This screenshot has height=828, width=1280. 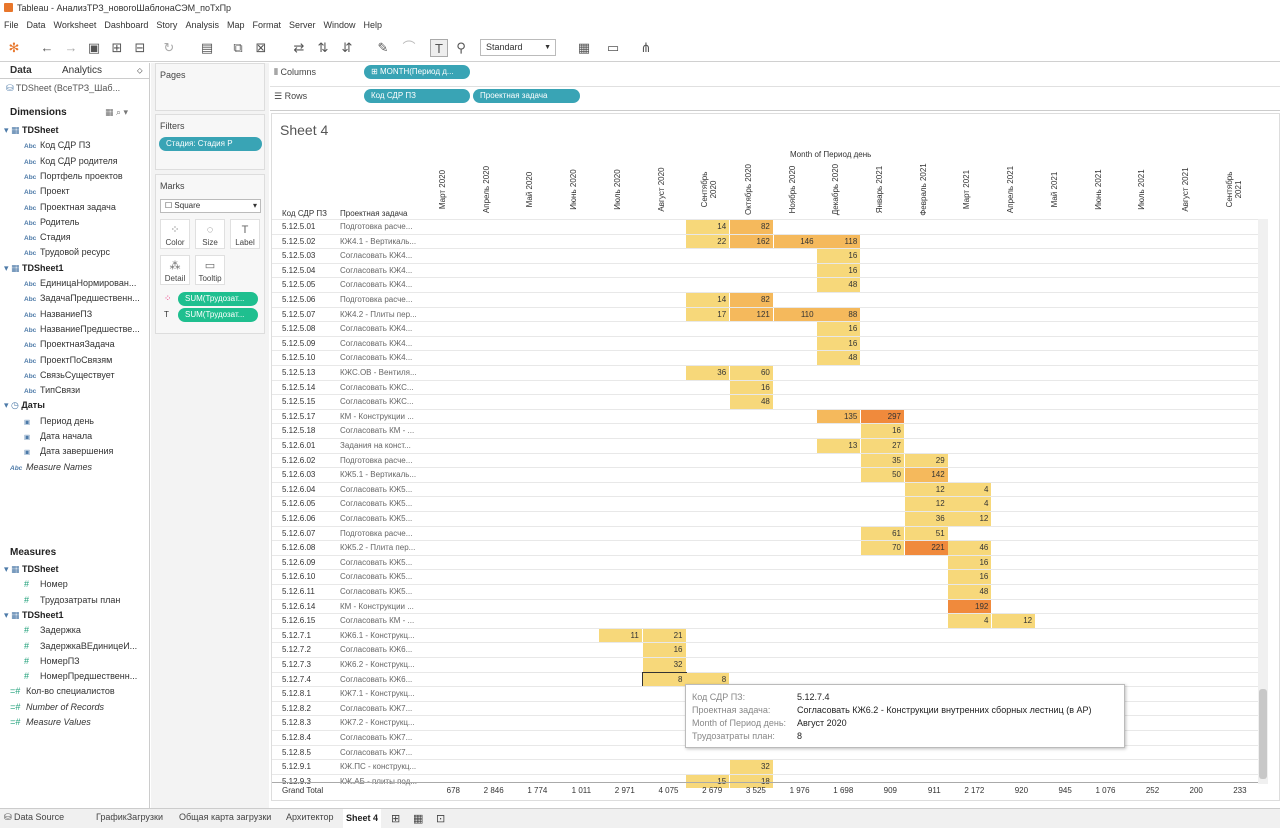 What do you see at coordinates (84, 191) in the screenshot?
I see `field-item: Abc Проект` at bounding box center [84, 191].